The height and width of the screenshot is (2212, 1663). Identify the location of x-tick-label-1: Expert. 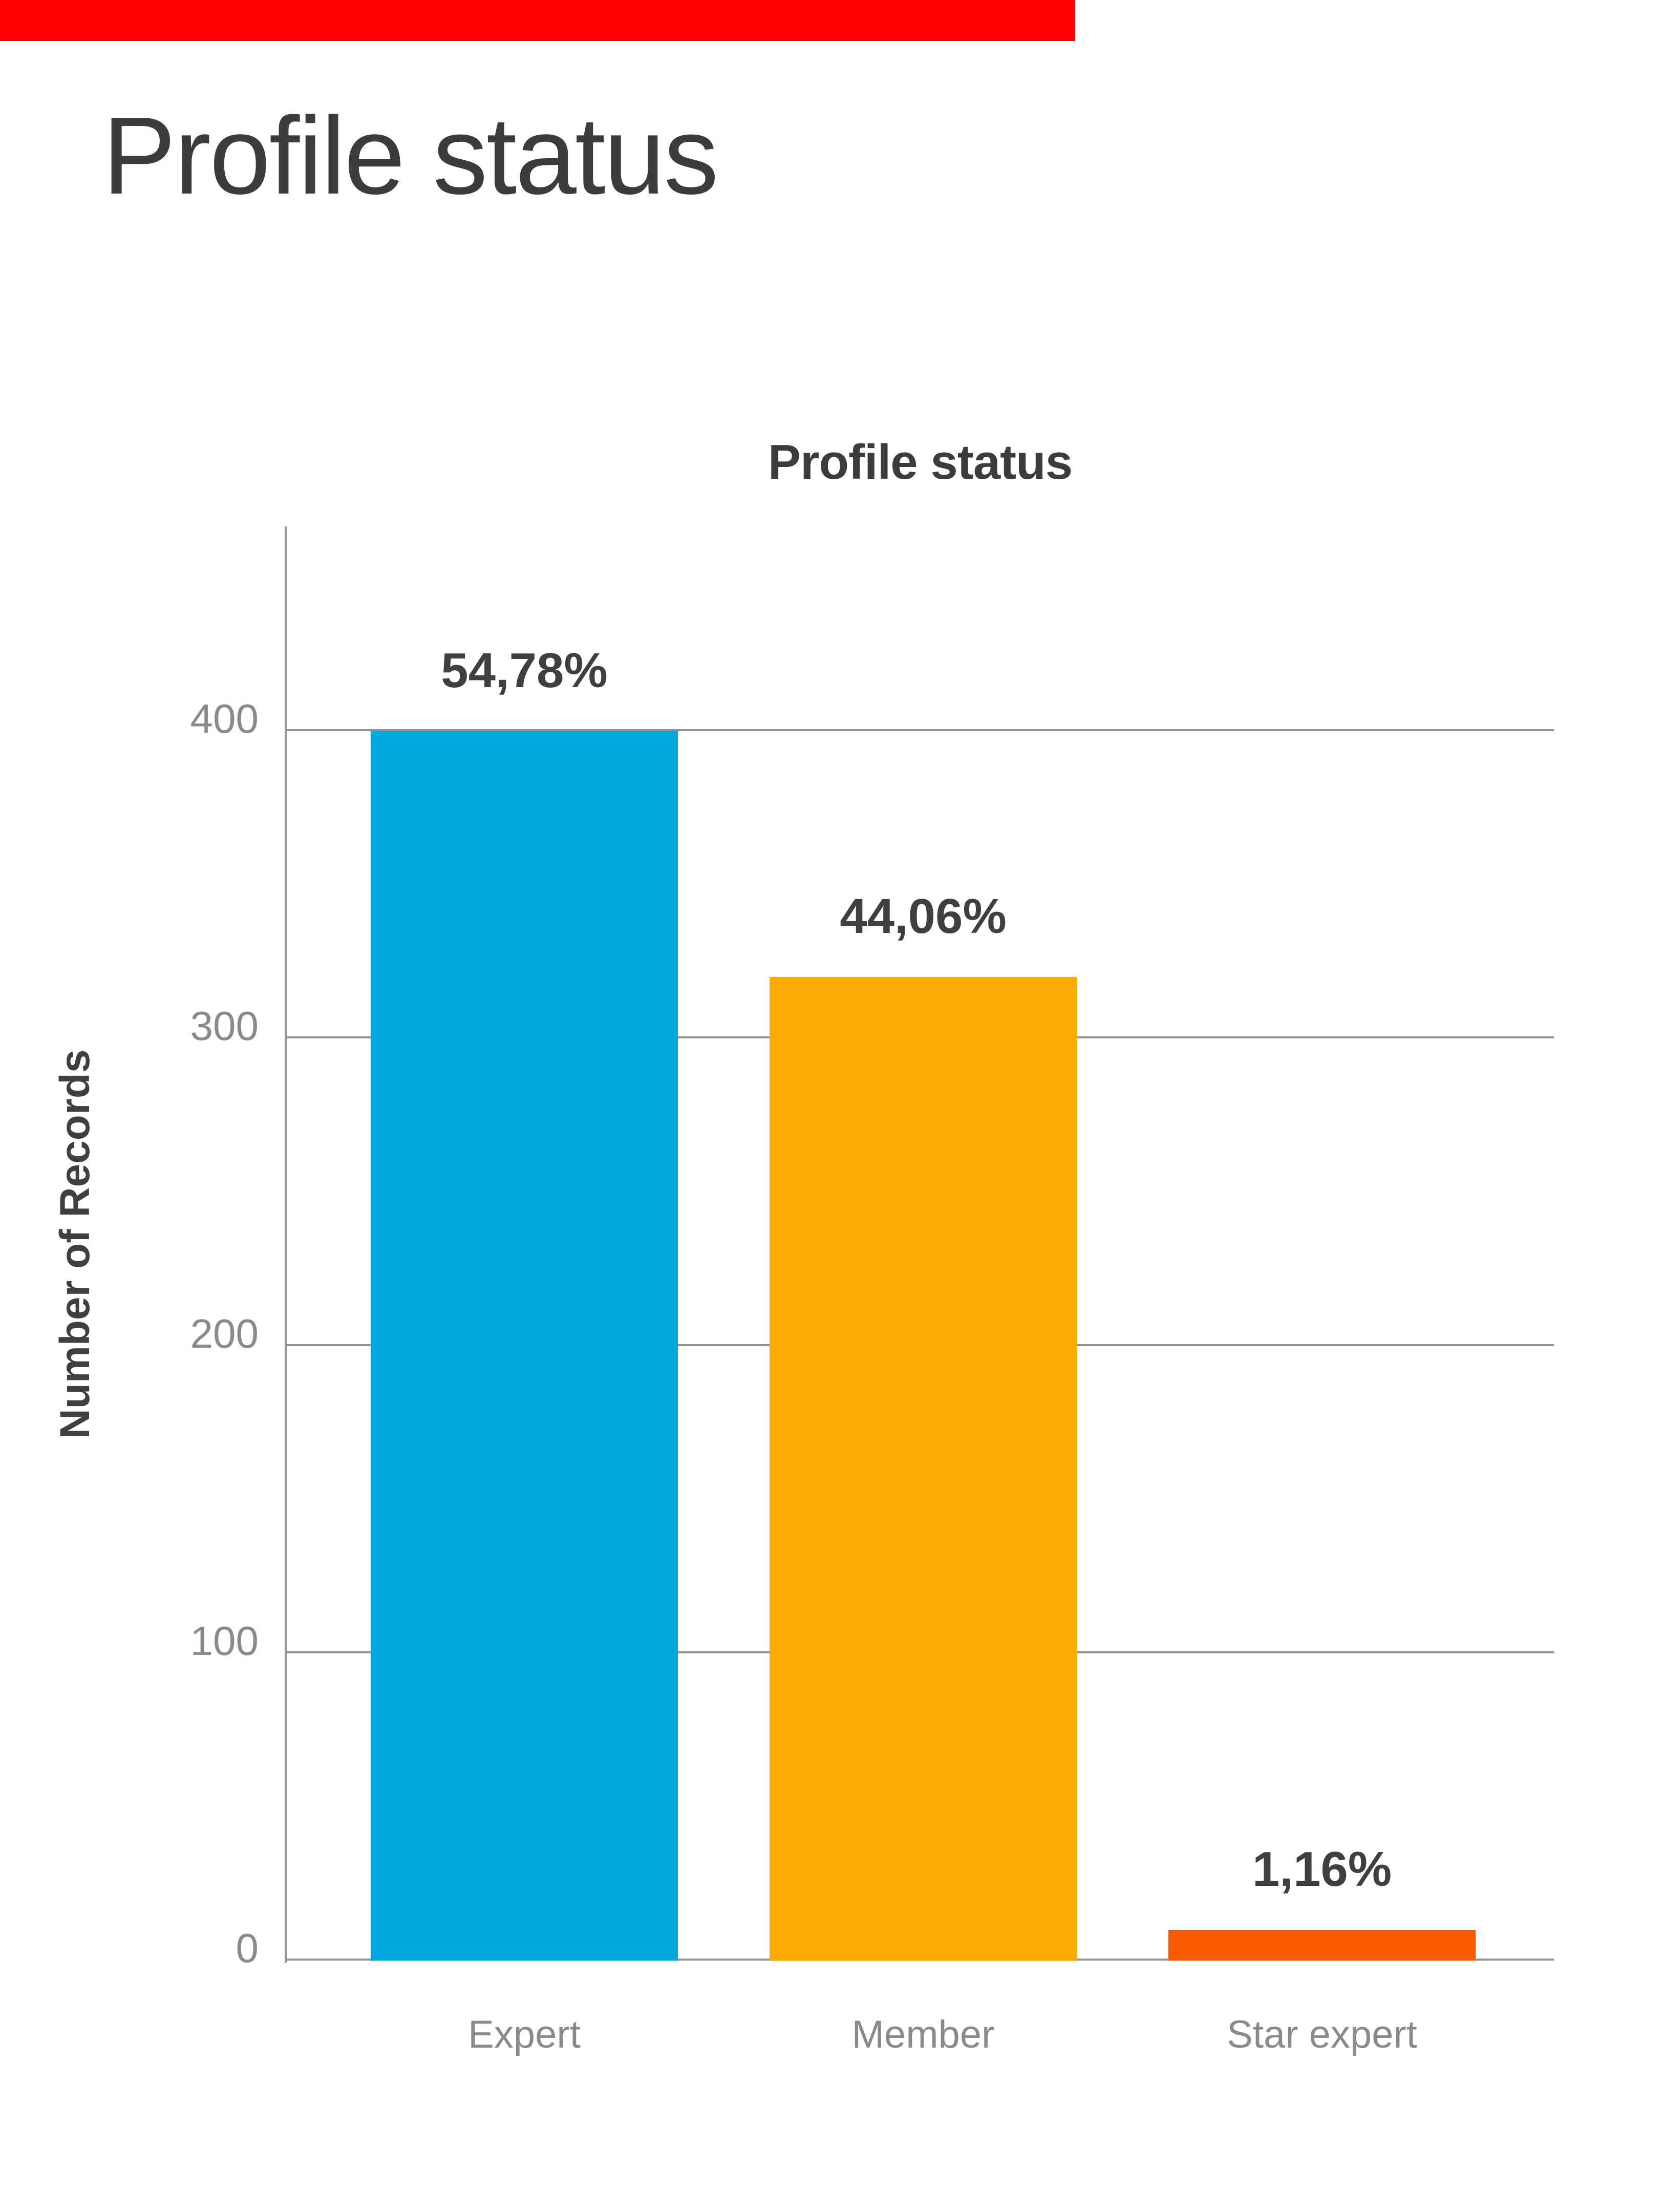
(524, 2035).